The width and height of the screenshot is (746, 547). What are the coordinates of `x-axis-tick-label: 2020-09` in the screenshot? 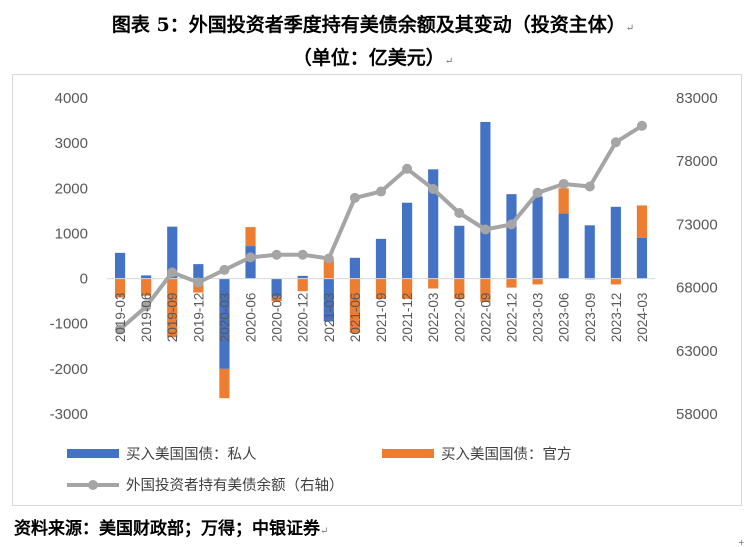 It's located at (277, 318).